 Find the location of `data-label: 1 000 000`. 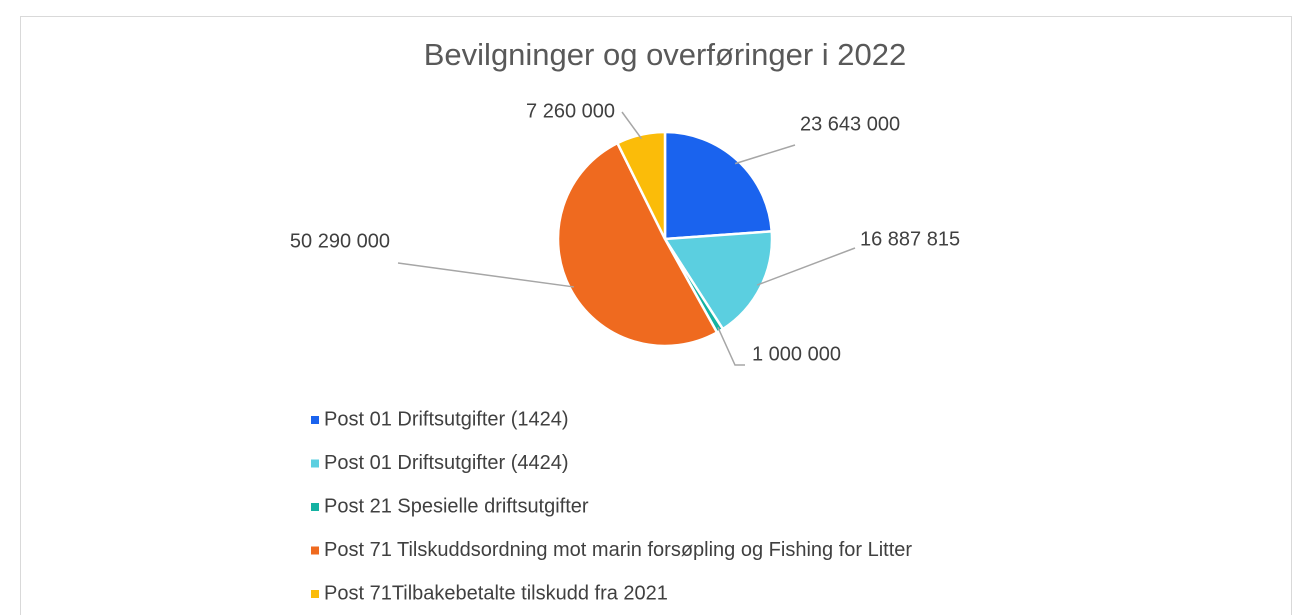

data-label: 1 000 000 is located at coordinates (796, 354).